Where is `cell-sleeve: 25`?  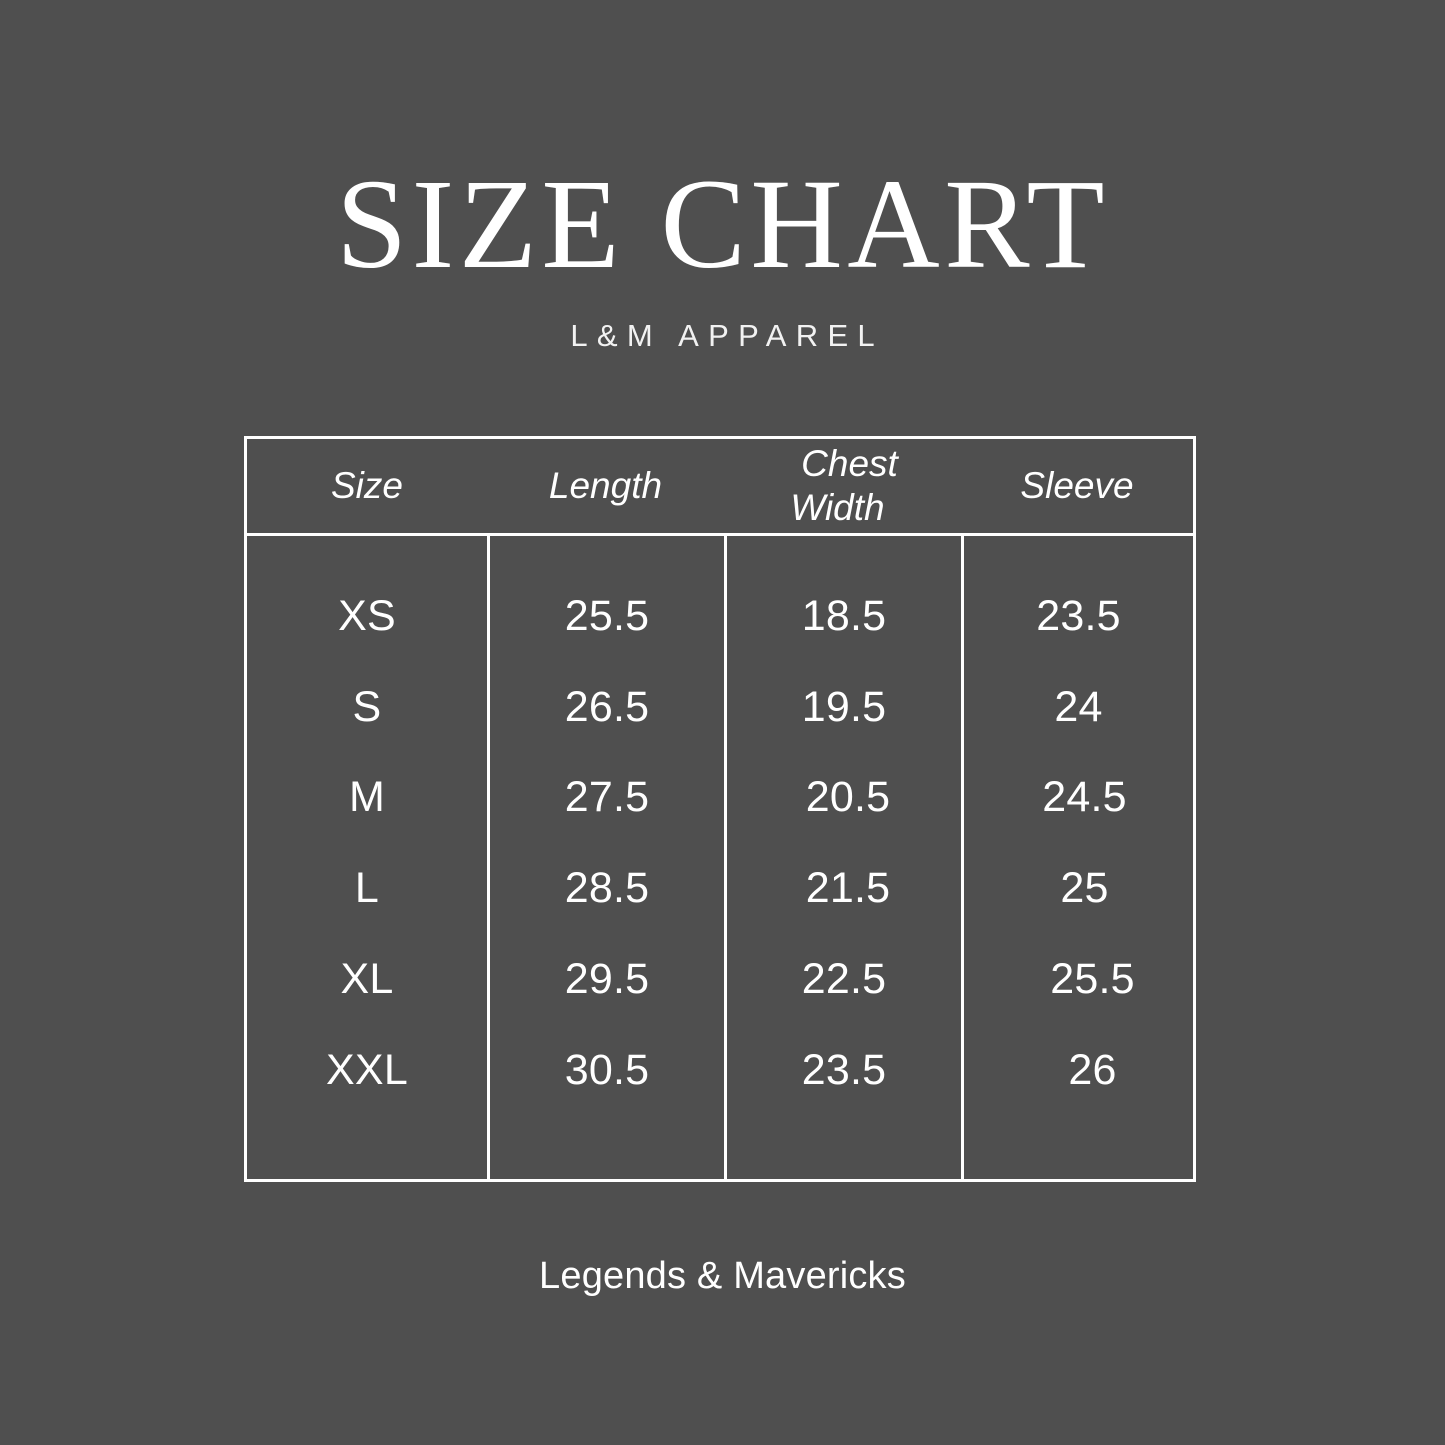
cell-sleeve: 25 is located at coordinates (1084, 887).